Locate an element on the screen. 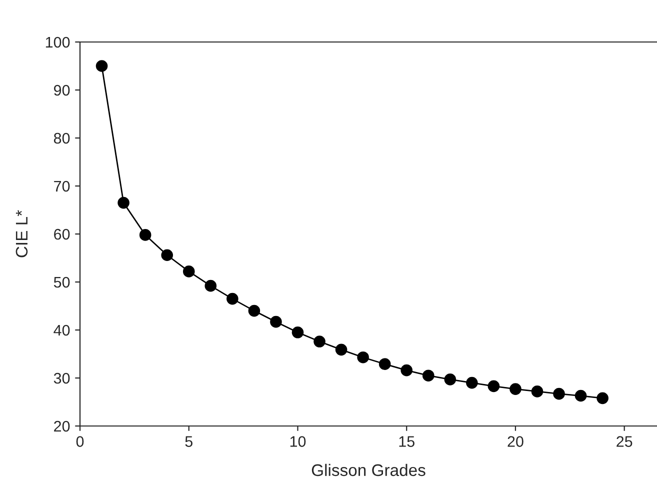  y-tick-label: 60 is located at coordinates (62, 234).